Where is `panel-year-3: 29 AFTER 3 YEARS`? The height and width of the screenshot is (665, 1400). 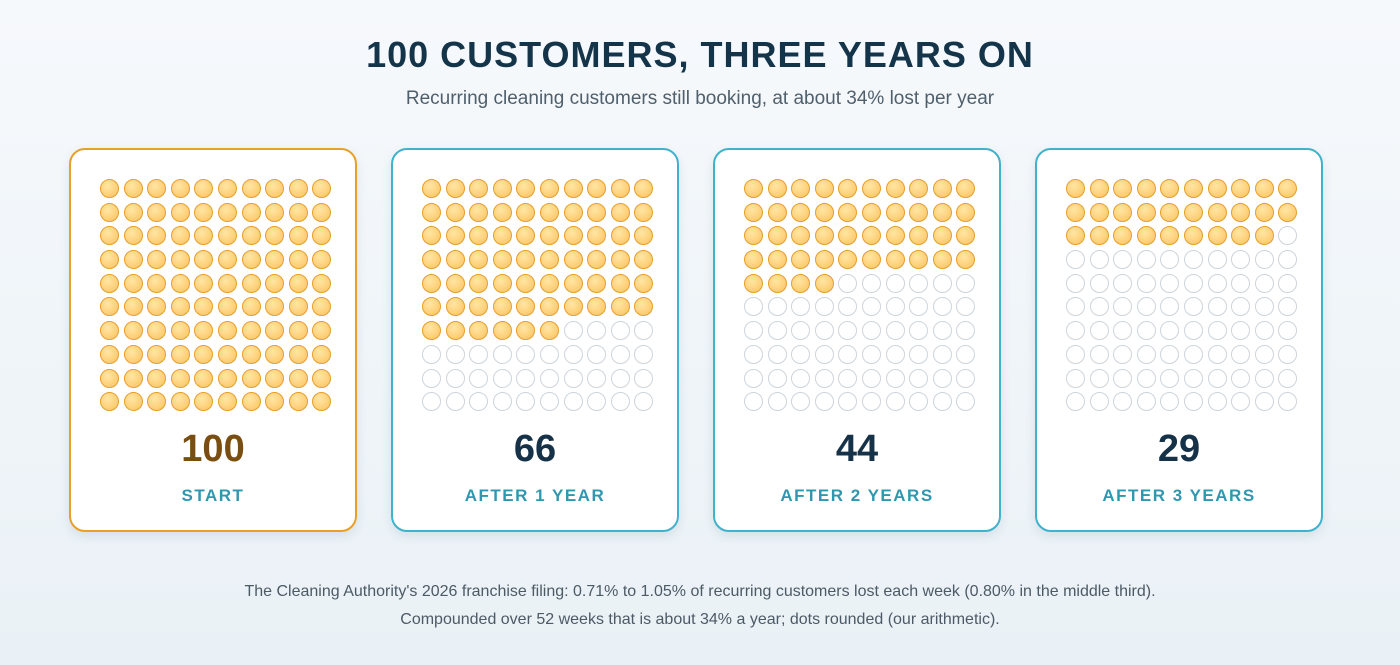
panel-year-3: 29 AFTER 3 YEARS is located at coordinates (1179, 340).